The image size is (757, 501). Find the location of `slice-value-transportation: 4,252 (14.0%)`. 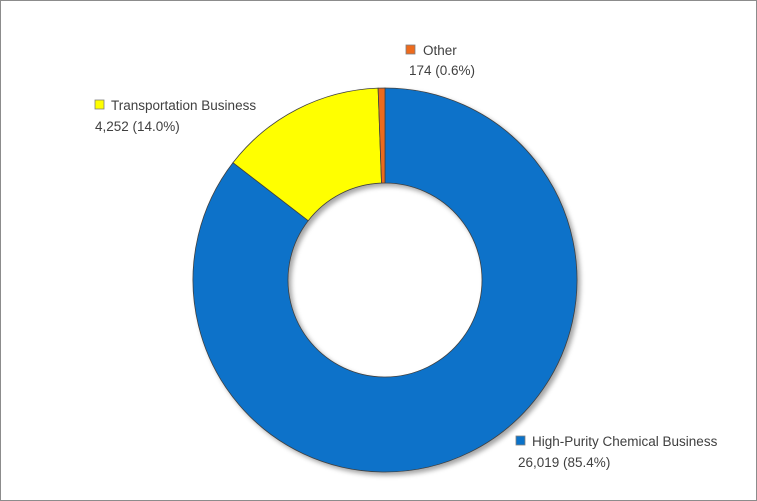

slice-value-transportation: 4,252 (14.0%) is located at coordinates (137, 126).